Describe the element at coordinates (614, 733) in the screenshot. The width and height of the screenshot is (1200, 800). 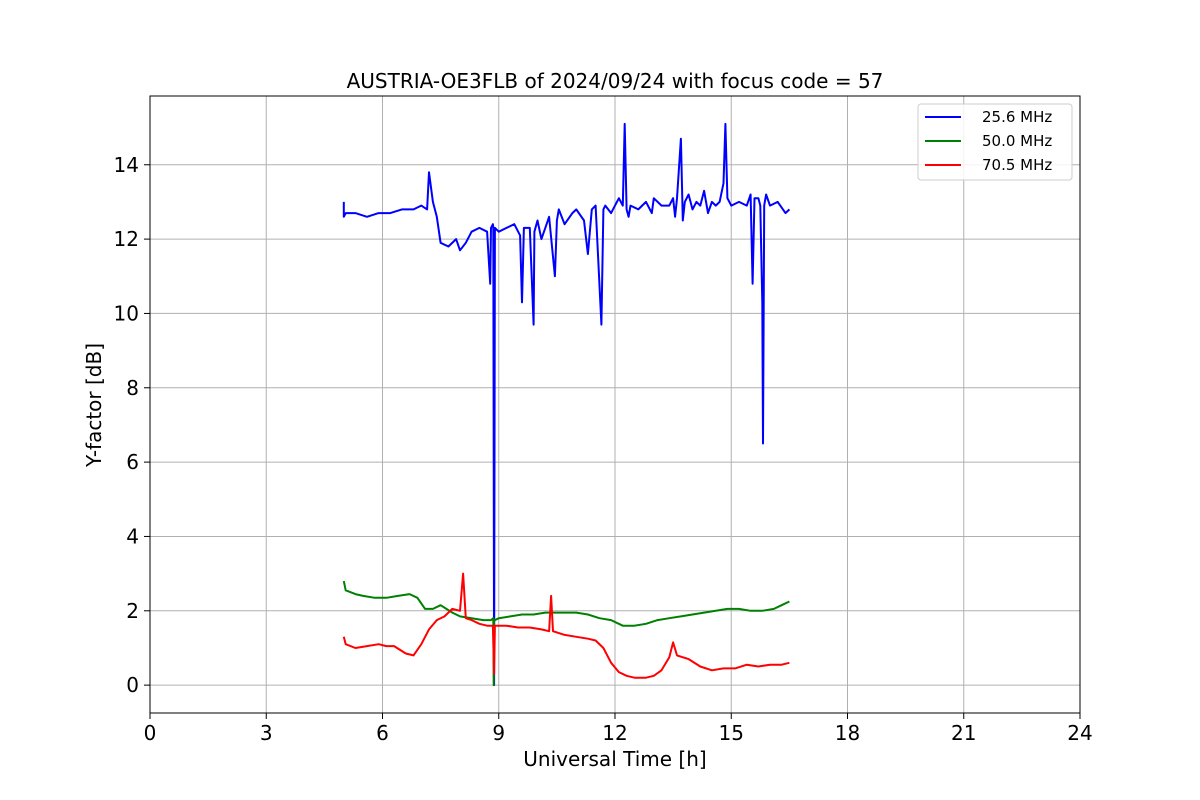
I see `x-tick-label: 12` at that location.